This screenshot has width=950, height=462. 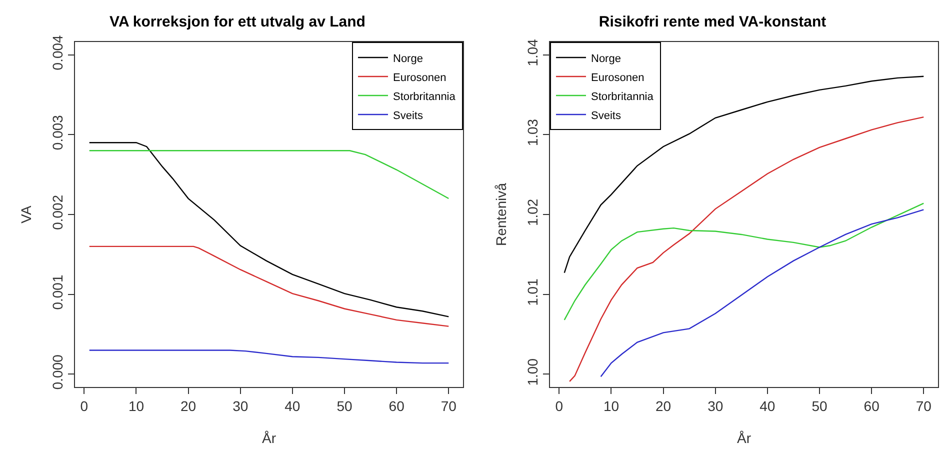 I want to click on chart-title: Risikofri rente med VA-konstant, so click(x=712, y=22).